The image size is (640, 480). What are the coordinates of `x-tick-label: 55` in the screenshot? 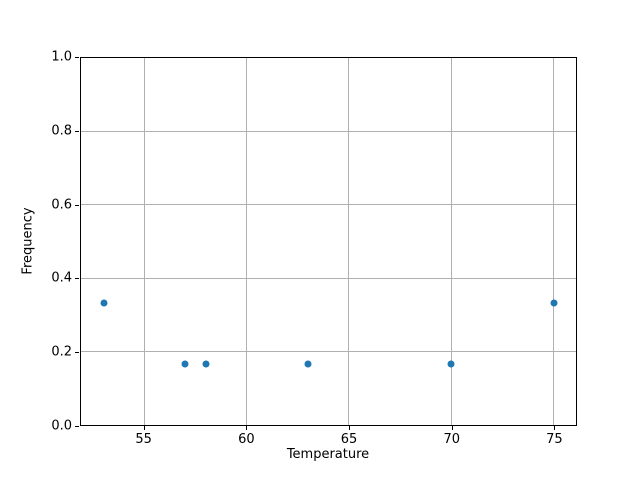 It's located at (143, 439).